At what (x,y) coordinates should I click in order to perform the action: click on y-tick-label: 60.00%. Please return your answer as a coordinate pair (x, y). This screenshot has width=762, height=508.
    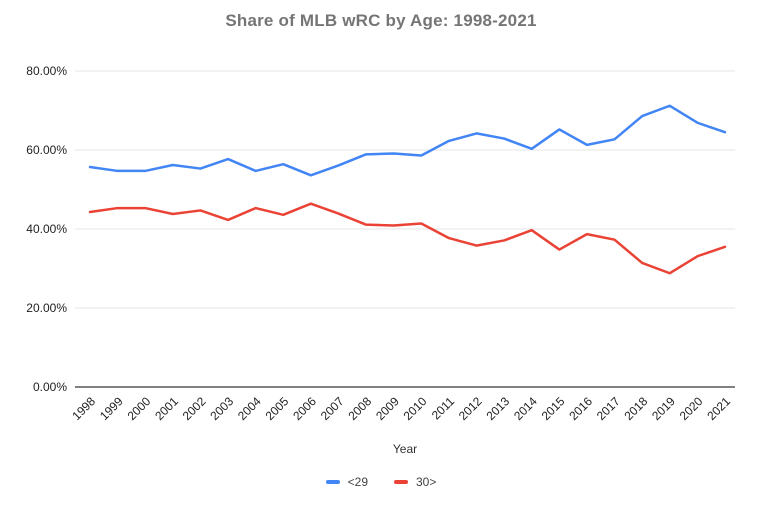
    Looking at the image, I should click on (46, 150).